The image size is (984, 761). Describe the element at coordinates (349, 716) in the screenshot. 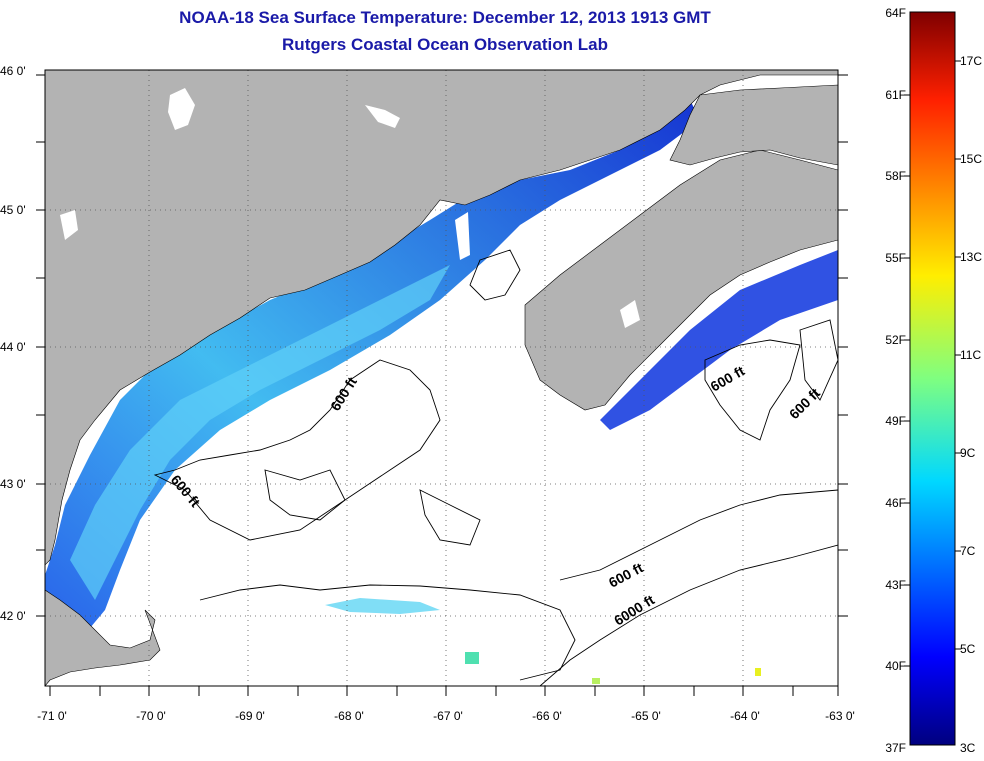

I see `lon-label: -68 0'` at that location.